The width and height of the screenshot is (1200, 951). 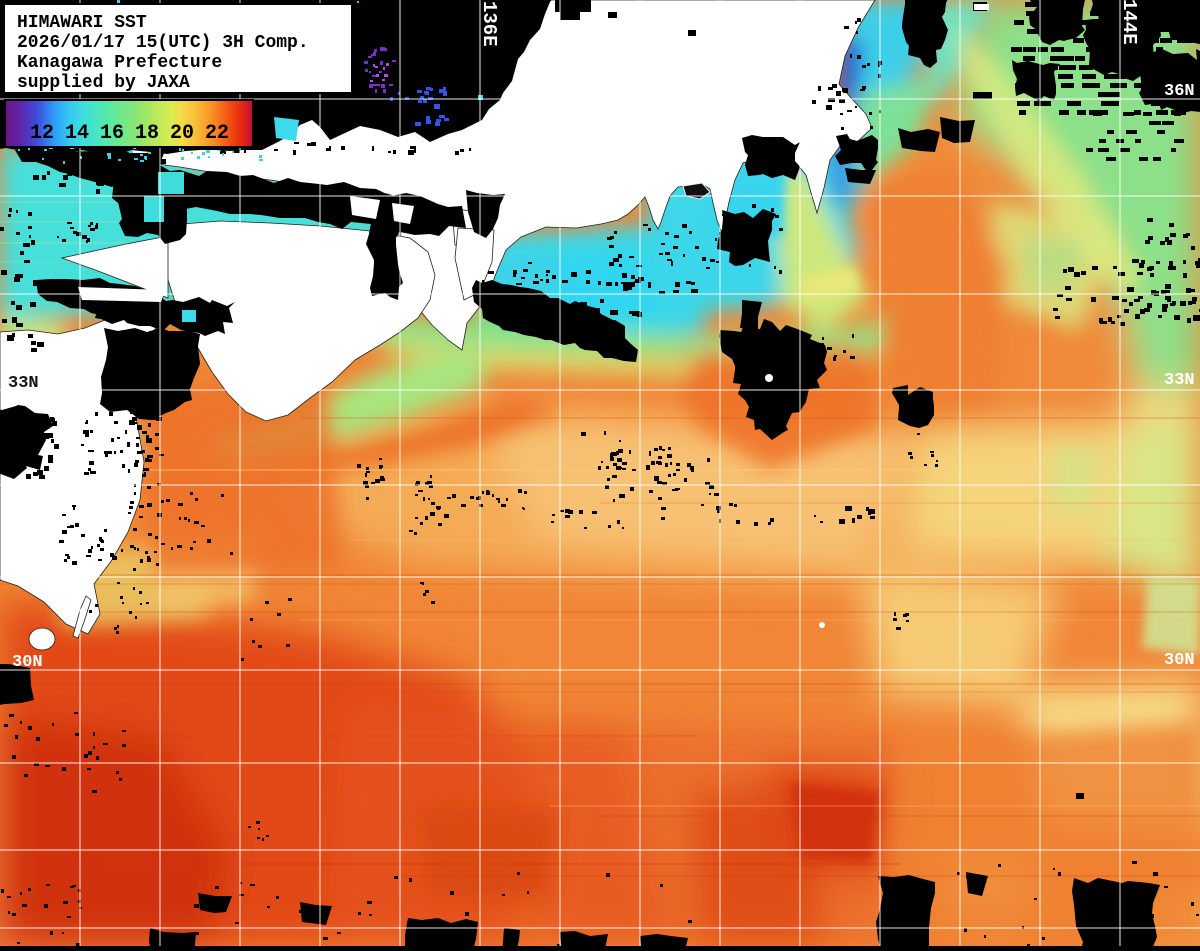 What do you see at coordinates (77, 133) in the screenshot?
I see `svg-text: 14` at bounding box center [77, 133].